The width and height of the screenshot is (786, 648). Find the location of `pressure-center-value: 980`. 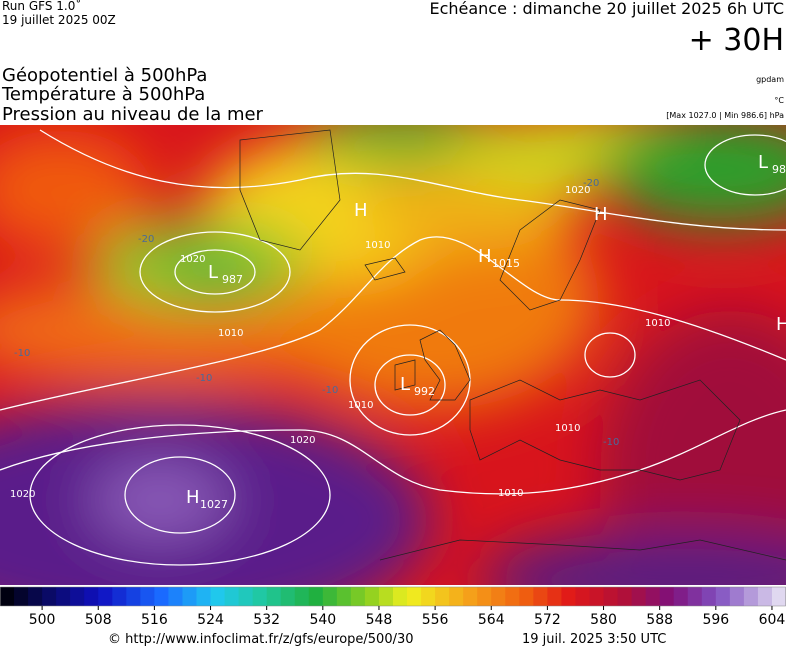

pressure-center-value: 980 is located at coordinates (779, 169).